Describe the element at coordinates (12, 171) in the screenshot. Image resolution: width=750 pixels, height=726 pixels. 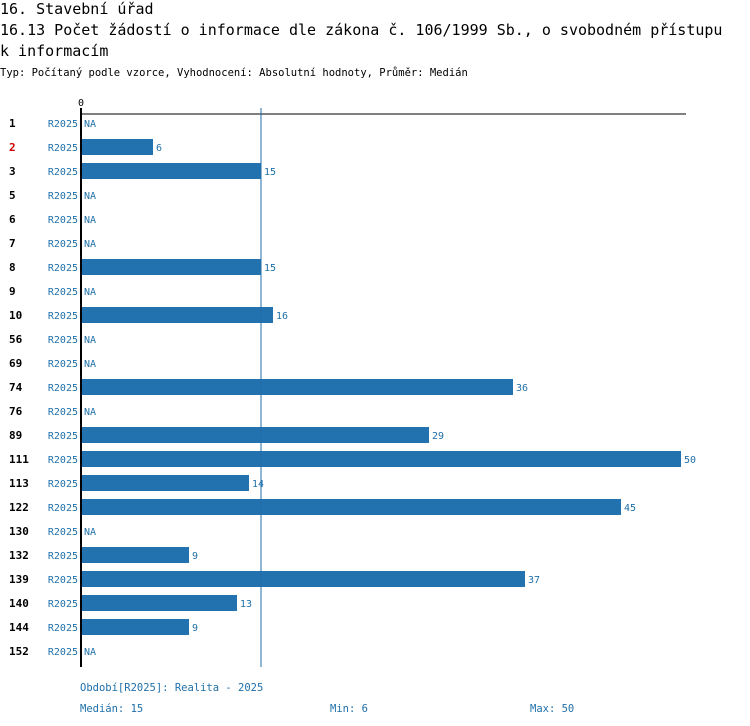
I see `category-label: 3` at that location.